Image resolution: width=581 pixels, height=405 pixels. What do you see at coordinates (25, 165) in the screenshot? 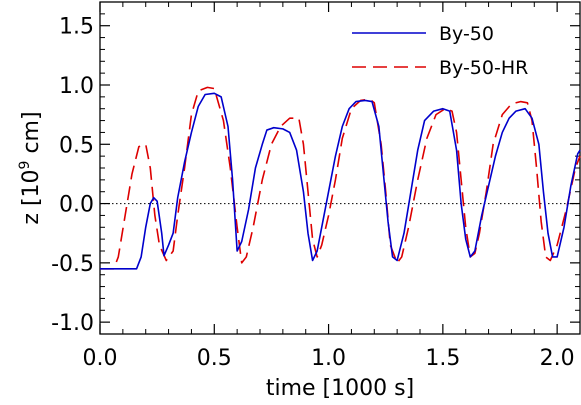
I see `y-axis-title-exponent: 9` at bounding box center [25, 165].